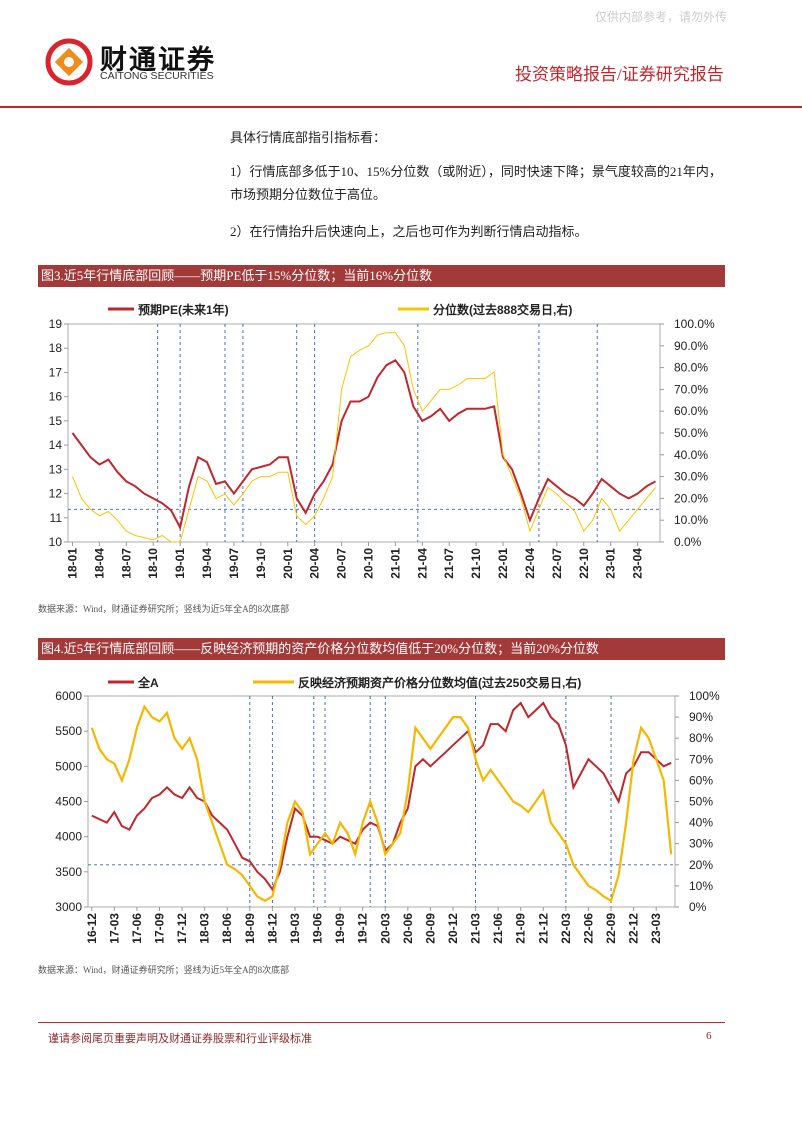  What do you see at coordinates (453, 928) in the screenshot?
I see `x-tick-label: 20-12` at bounding box center [453, 928].